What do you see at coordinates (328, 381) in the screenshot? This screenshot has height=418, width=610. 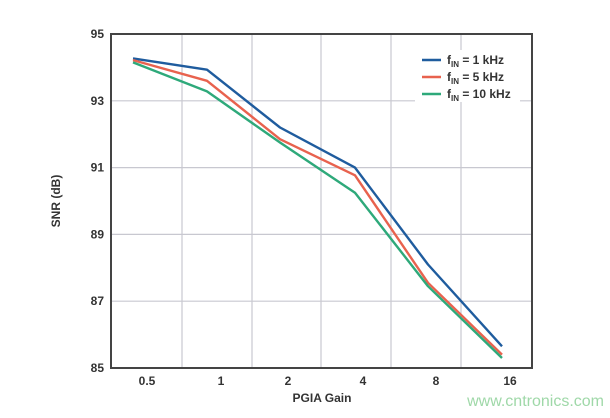 I see `x-axis-ticks: 0.5 1 2 4 8 16` at bounding box center [328, 381].